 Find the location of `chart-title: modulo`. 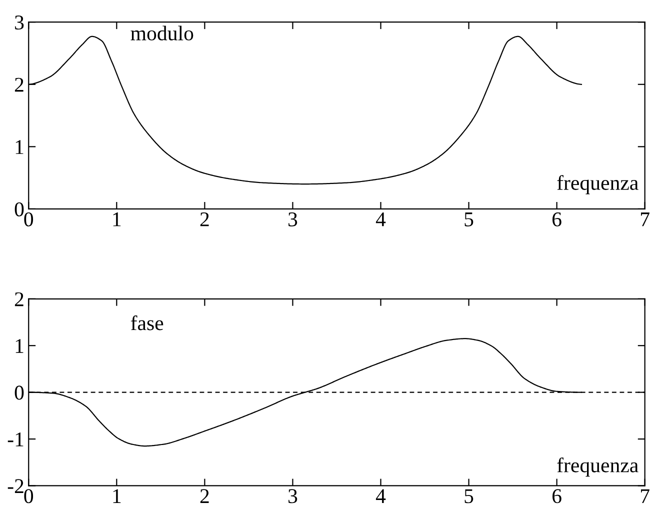

chart-title: modulo is located at coordinates (162, 33).